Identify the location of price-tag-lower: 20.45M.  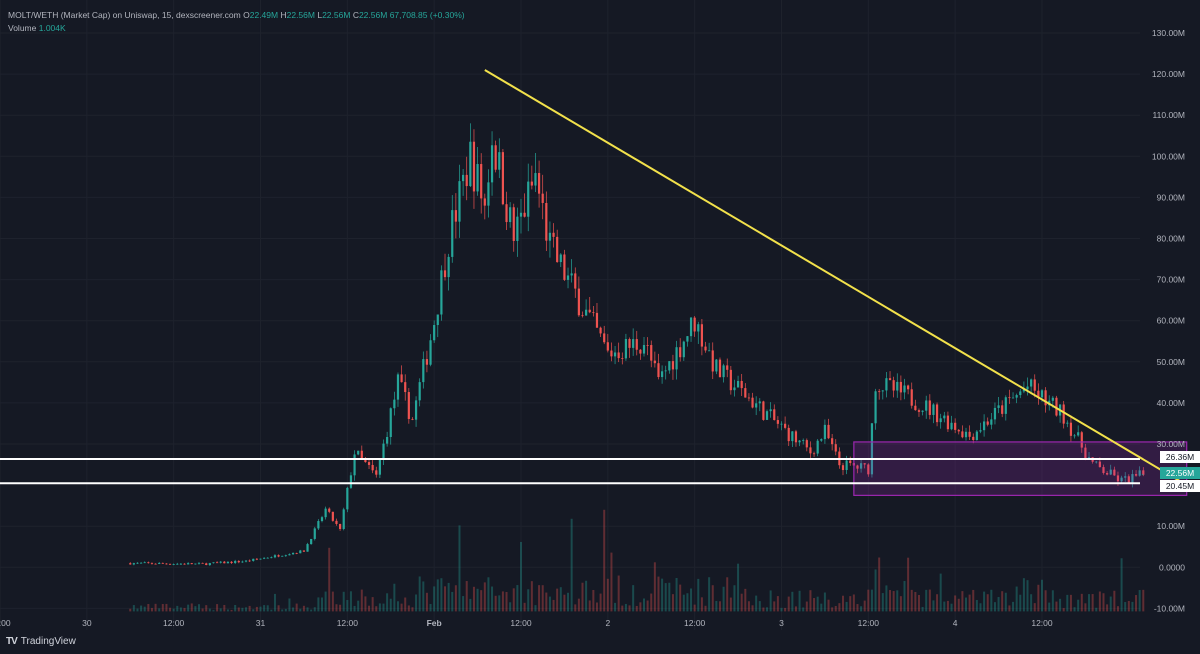
(1180, 486).